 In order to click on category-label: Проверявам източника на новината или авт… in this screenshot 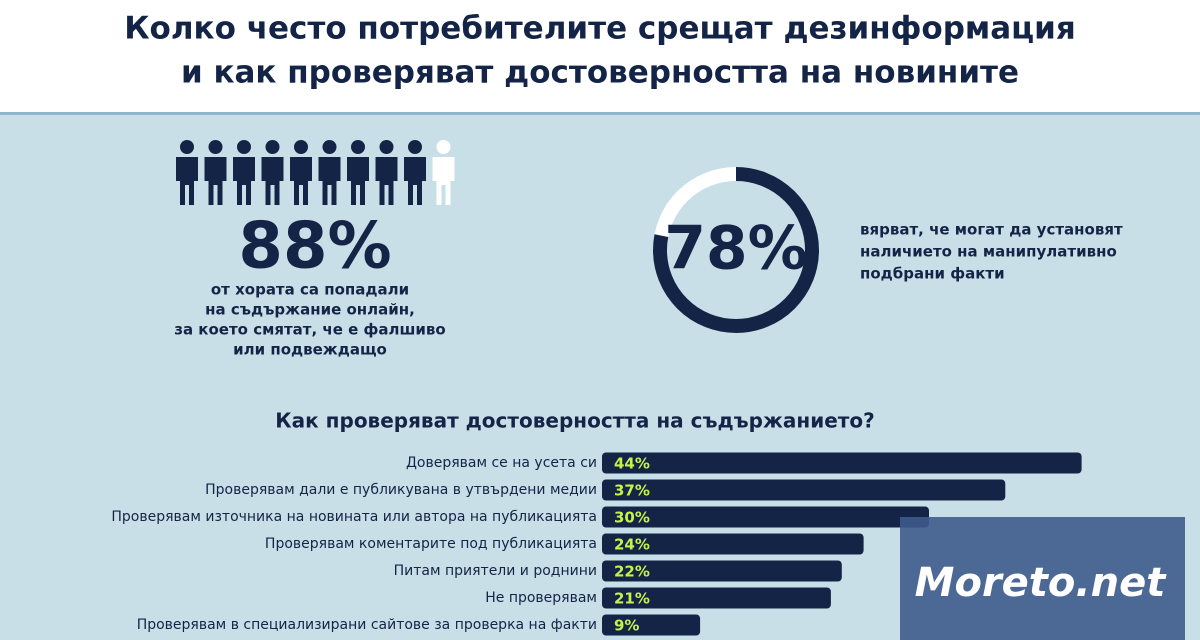, I will do `click(354, 517)`.